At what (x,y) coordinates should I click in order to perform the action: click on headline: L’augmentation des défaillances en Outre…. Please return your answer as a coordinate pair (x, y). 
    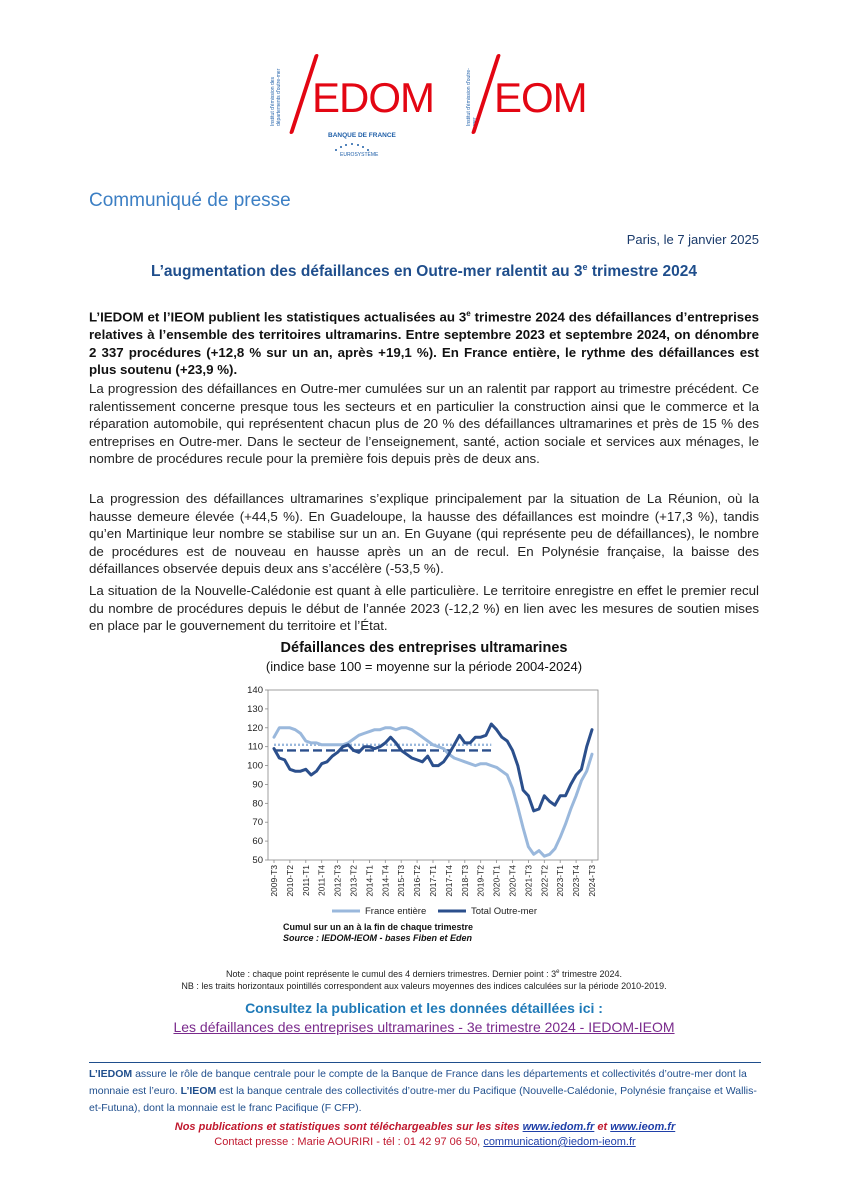
    Looking at the image, I should click on (424, 271).